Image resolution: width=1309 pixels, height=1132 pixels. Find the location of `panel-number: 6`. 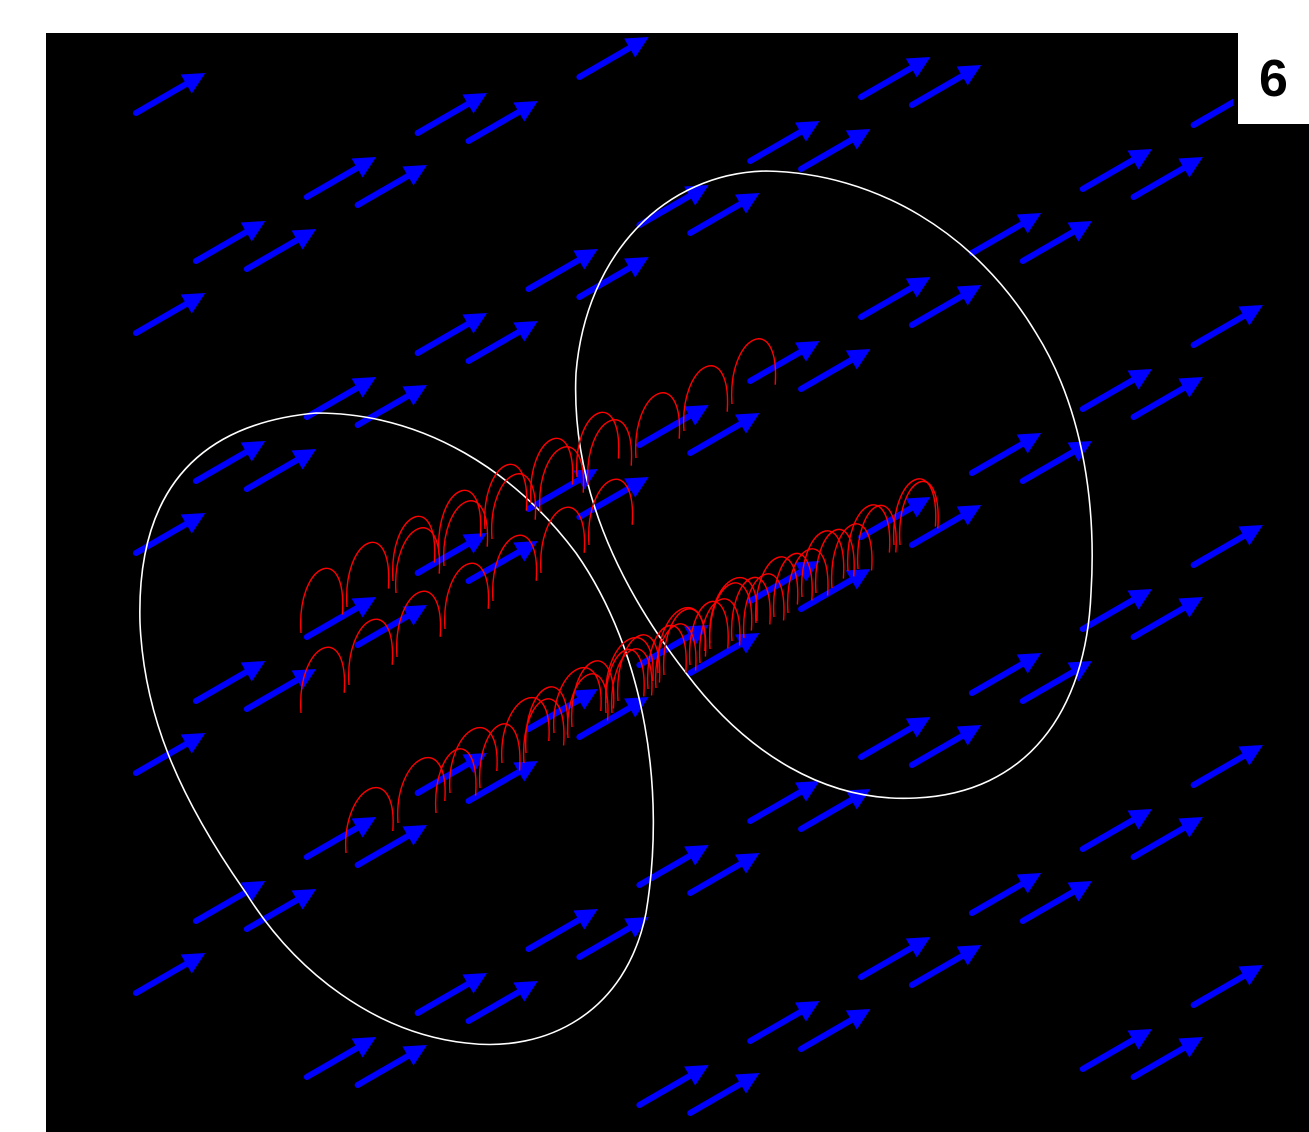

panel-number: 6 is located at coordinates (1273, 78).